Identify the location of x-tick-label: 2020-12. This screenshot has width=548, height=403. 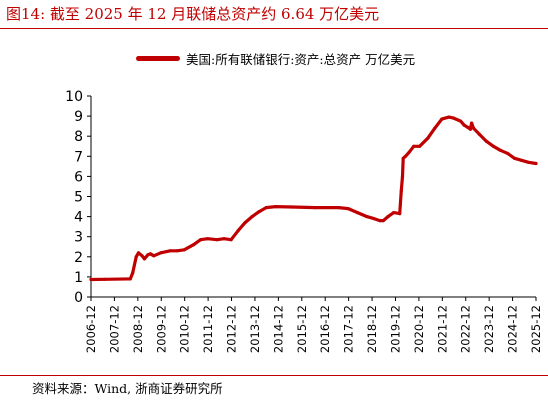
(419, 329).